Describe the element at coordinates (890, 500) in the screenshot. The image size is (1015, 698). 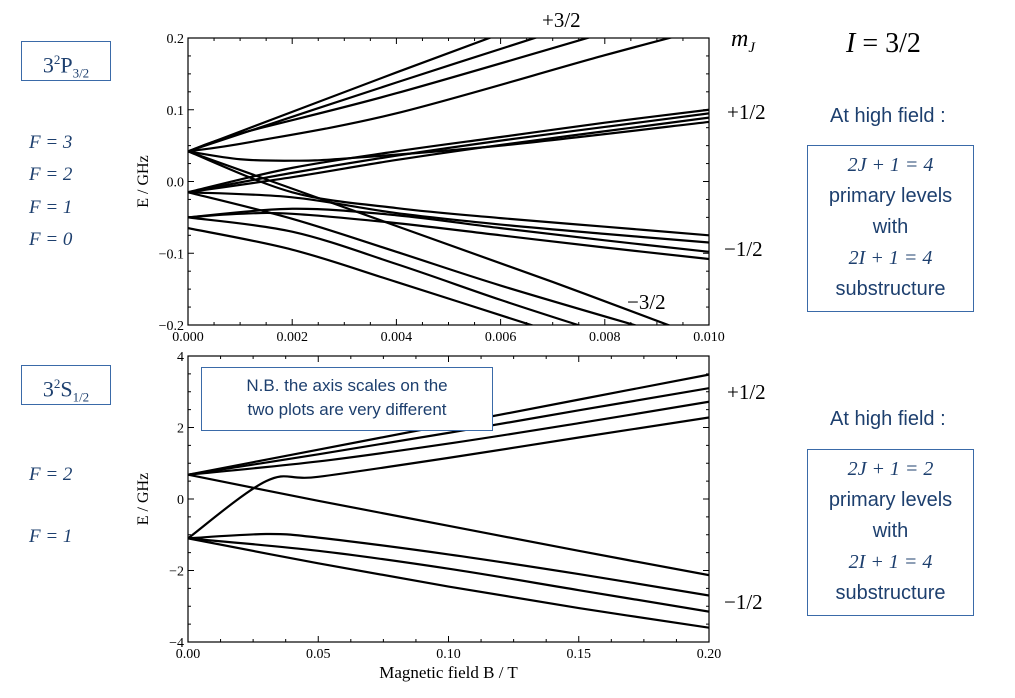
I see `bottom-box-line-2: primary levels` at that location.